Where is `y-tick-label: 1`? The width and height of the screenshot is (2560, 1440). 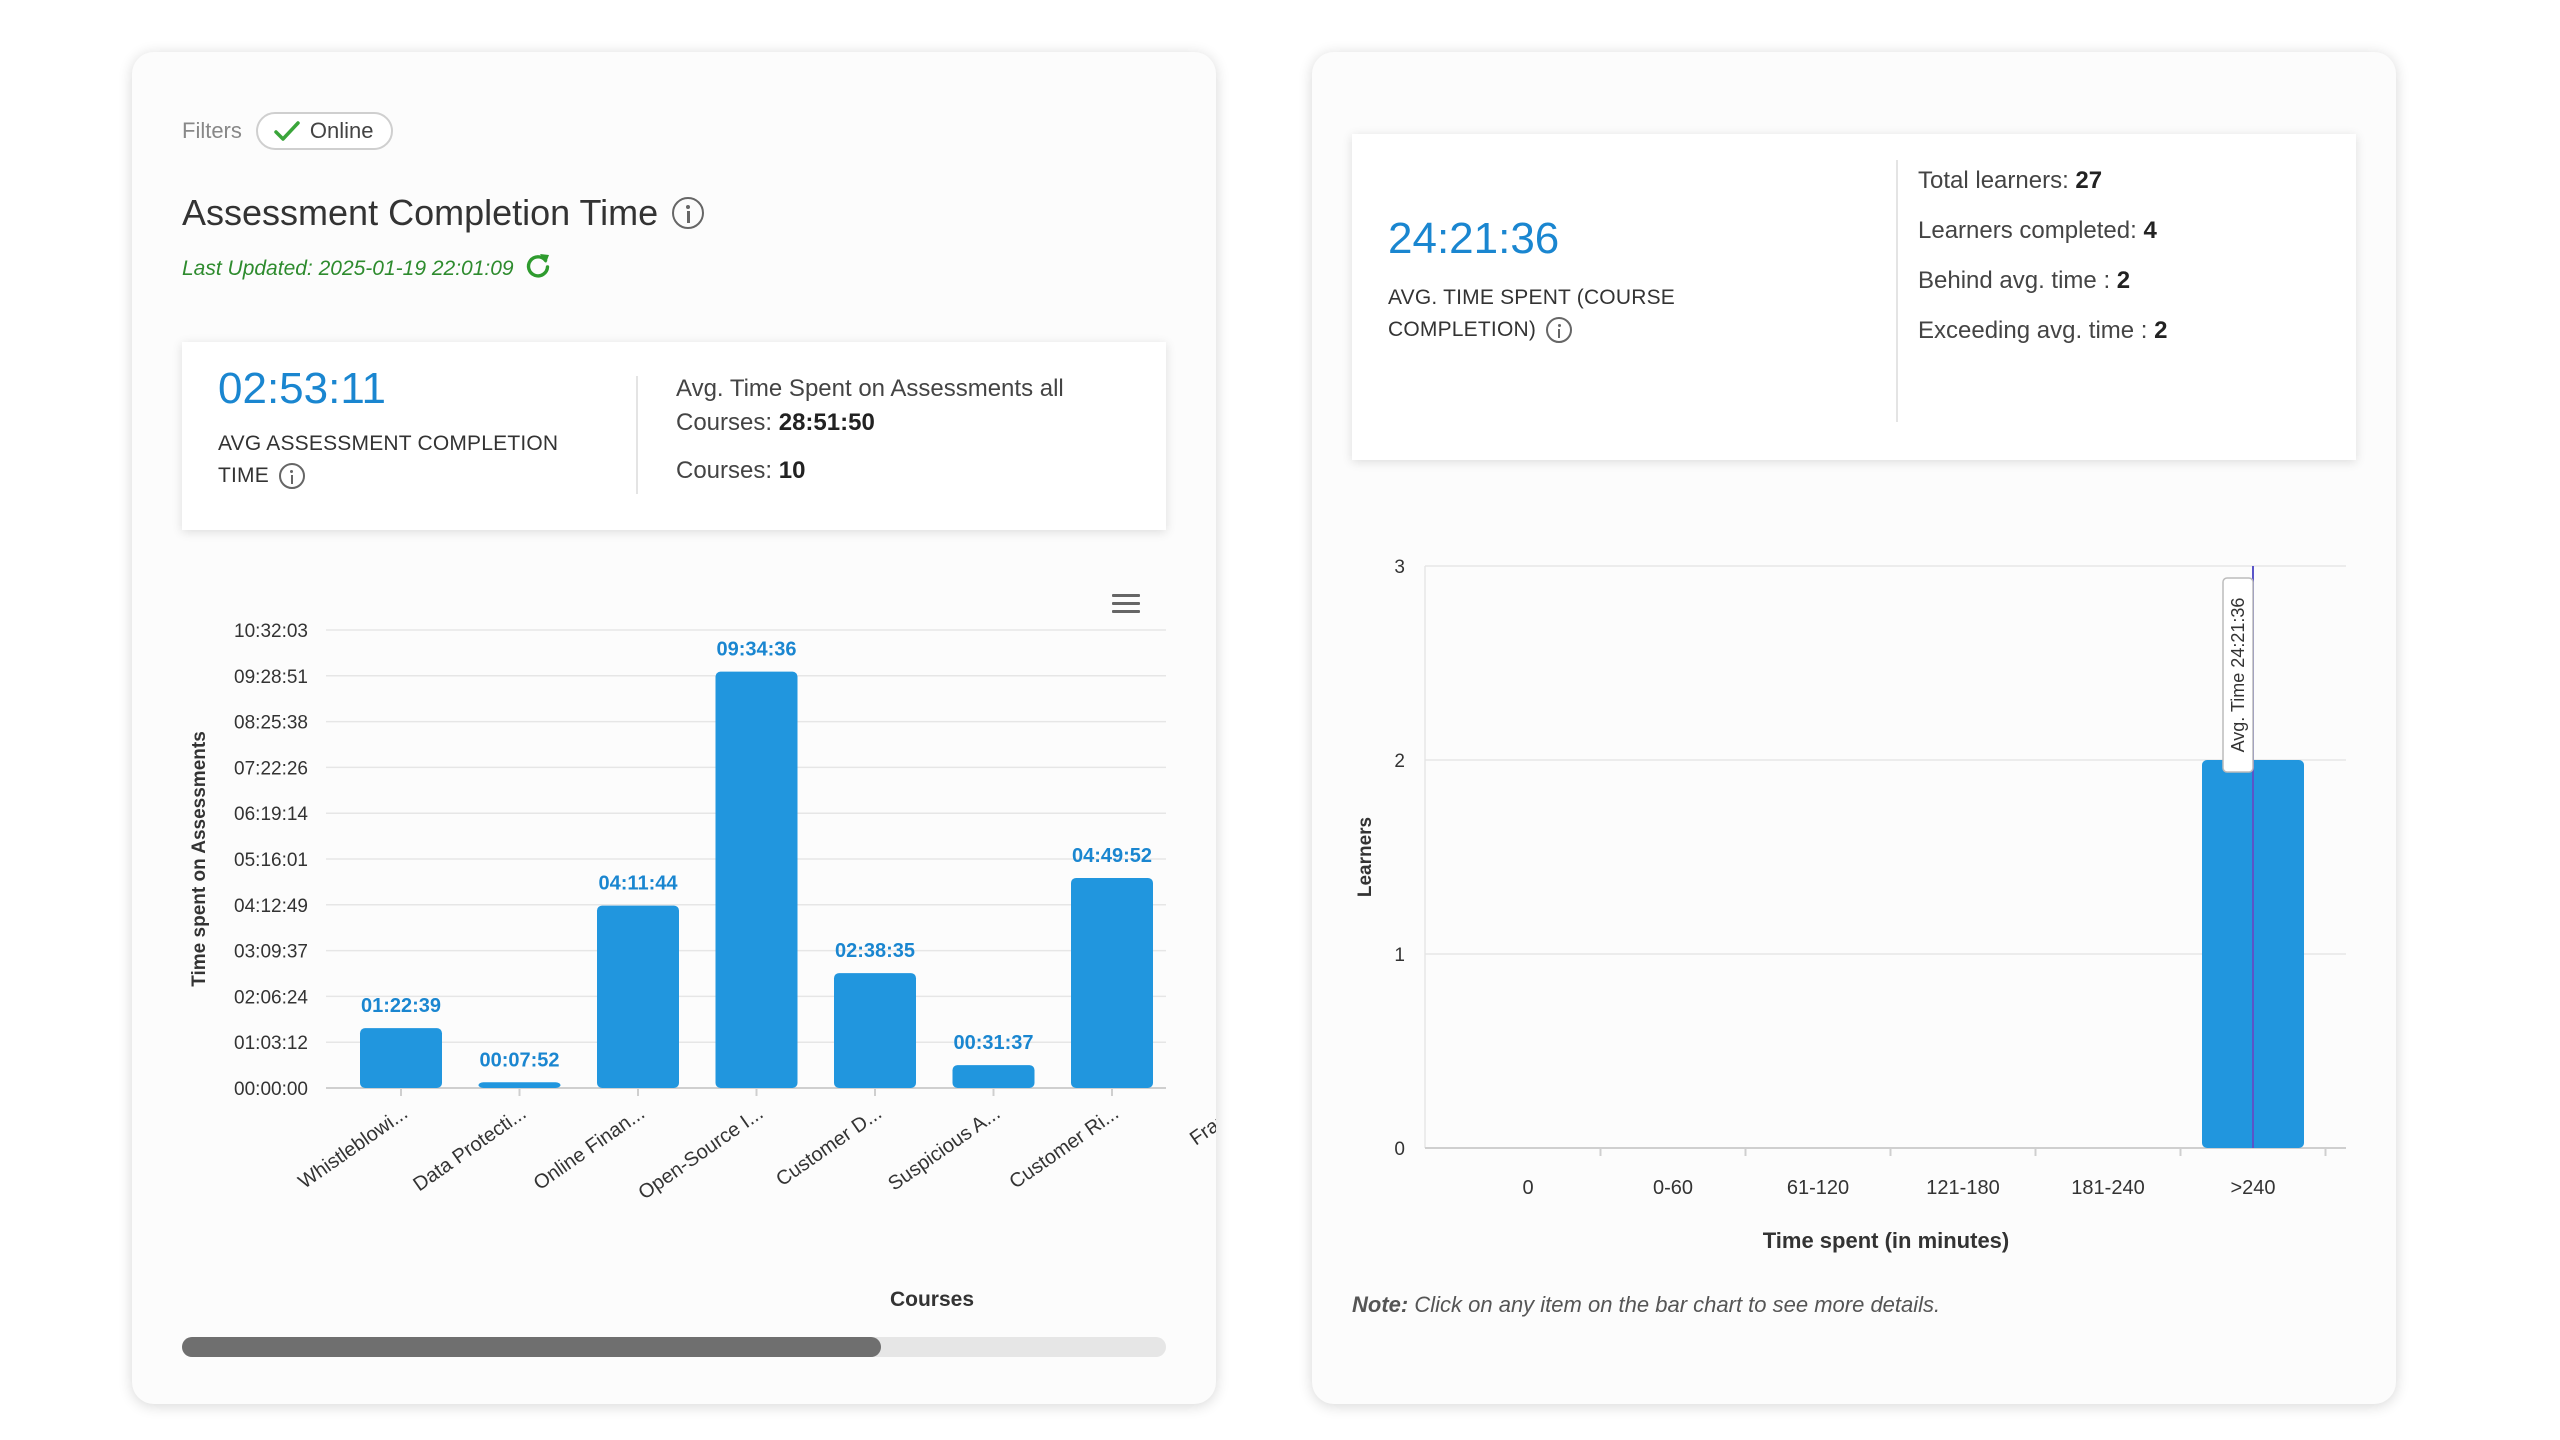 y-tick-label: 1 is located at coordinates (1399, 955).